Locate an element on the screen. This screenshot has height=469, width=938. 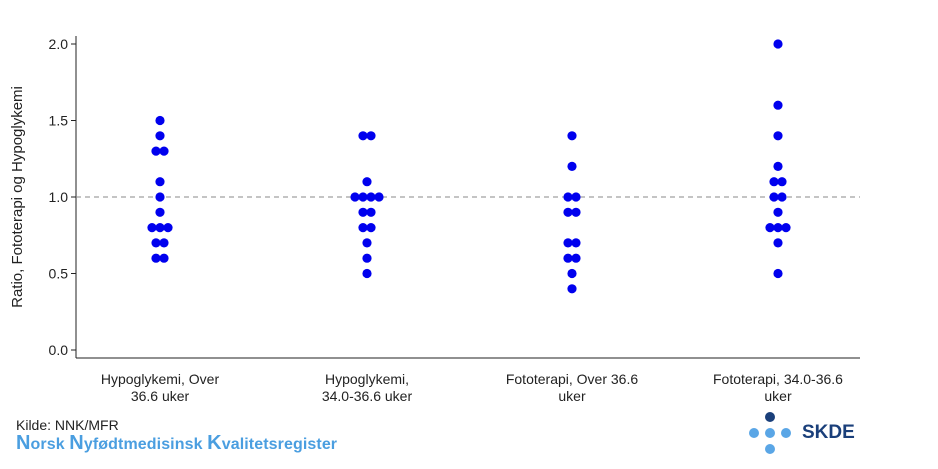
x-category-label: Fototerapi, Over 36.6 is located at coordinates (572, 379).